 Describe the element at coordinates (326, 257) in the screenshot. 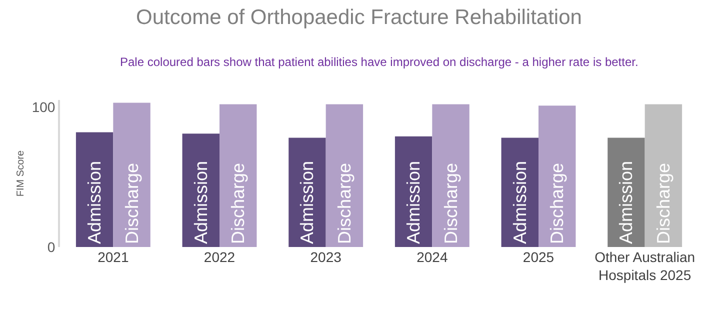

I see `x-tick-label: 2023` at that location.